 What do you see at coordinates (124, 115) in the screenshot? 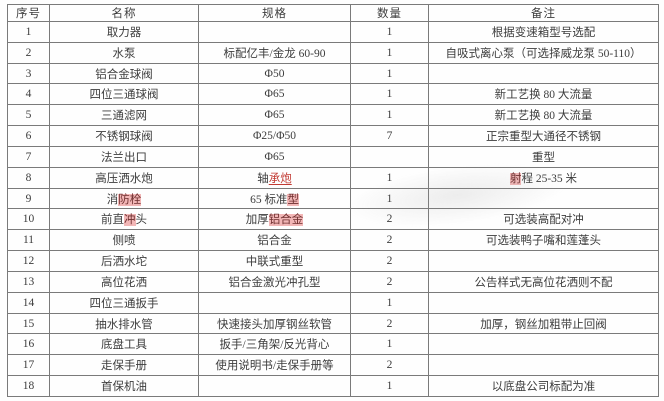
I see `cell-name: 三通滤网` at bounding box center [124, 115].